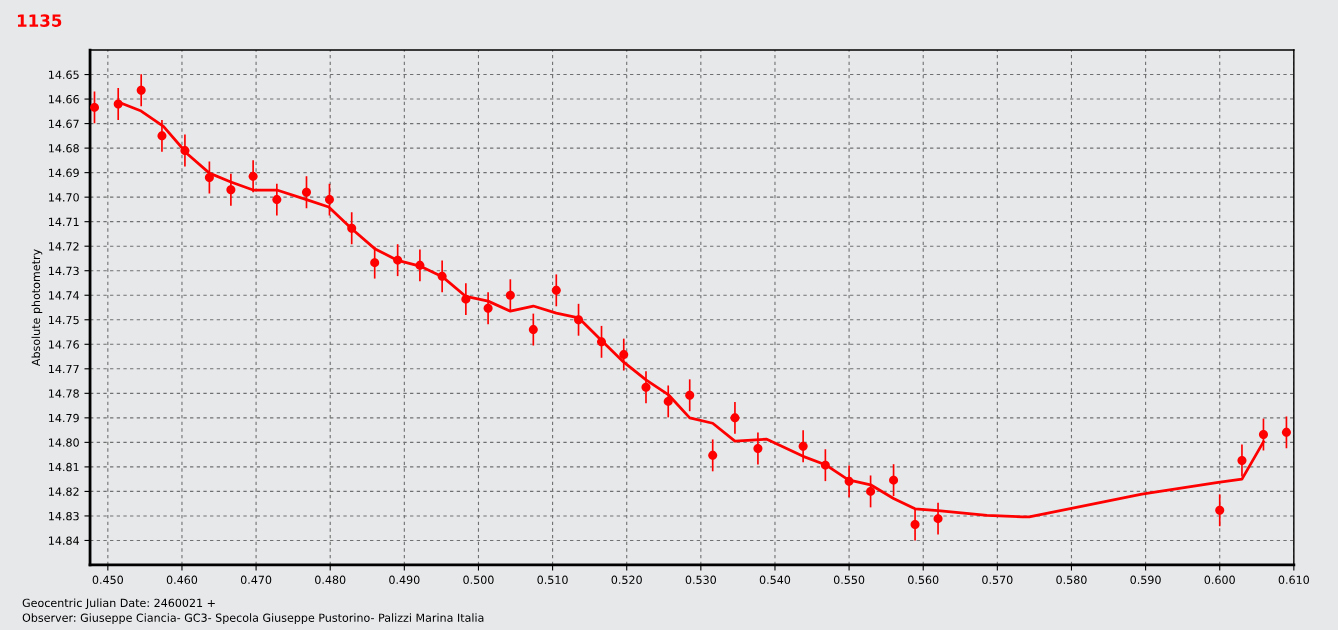  Describe the element at coordinates (404, 579) in the screenshot. I see `x-tick-label: 0.490` at that location.